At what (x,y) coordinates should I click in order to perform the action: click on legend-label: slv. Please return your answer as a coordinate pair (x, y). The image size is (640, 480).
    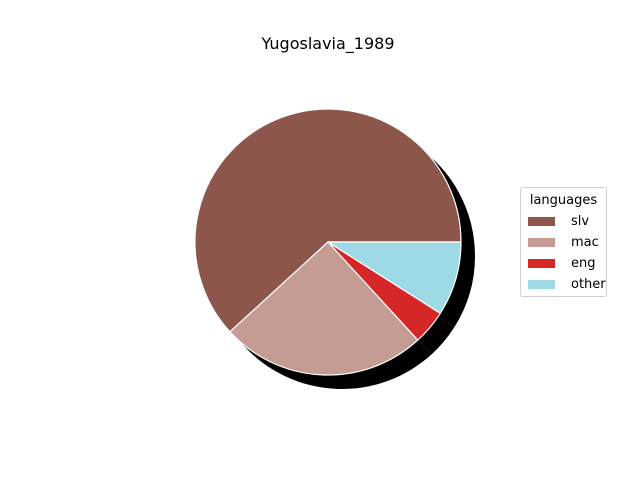
    Looking at the image, I should click on (580, 221).